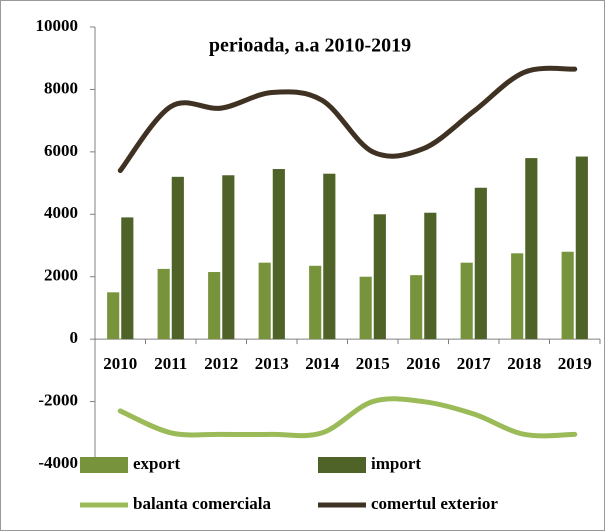  What do you see at coordinates (61, 87) in the screenshot?
I see `y-tick-label: 8000` at bounding box center [61, 87].